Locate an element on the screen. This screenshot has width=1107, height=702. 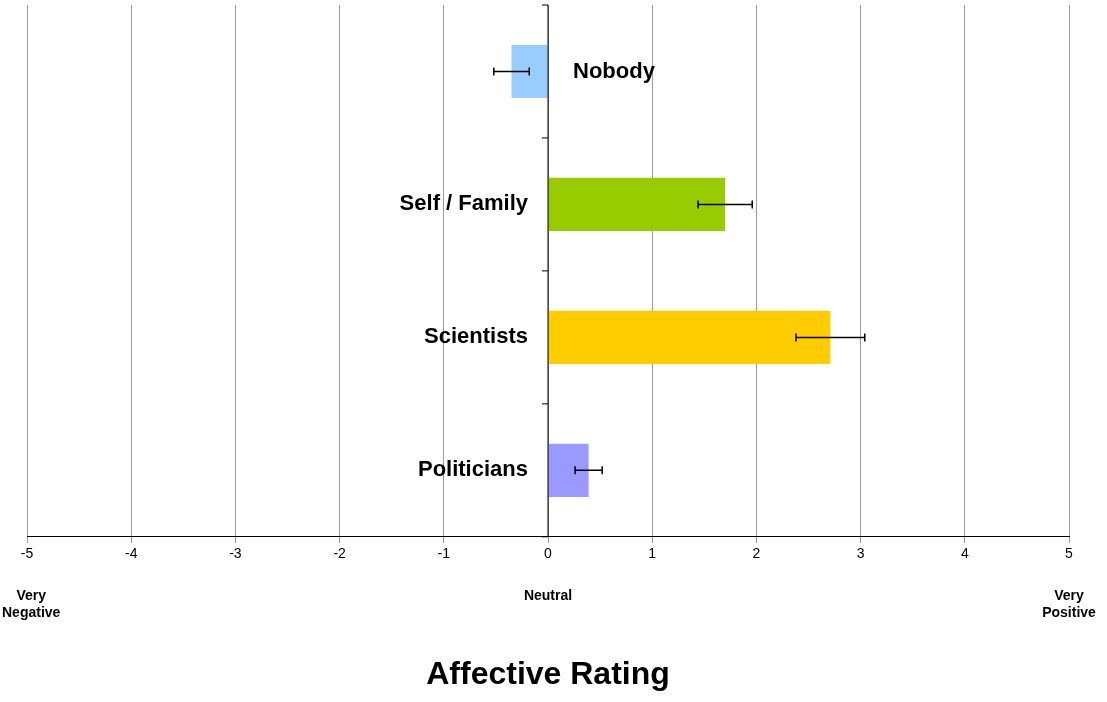
x-tick-label: 2 is located at coordinates (756, 553).